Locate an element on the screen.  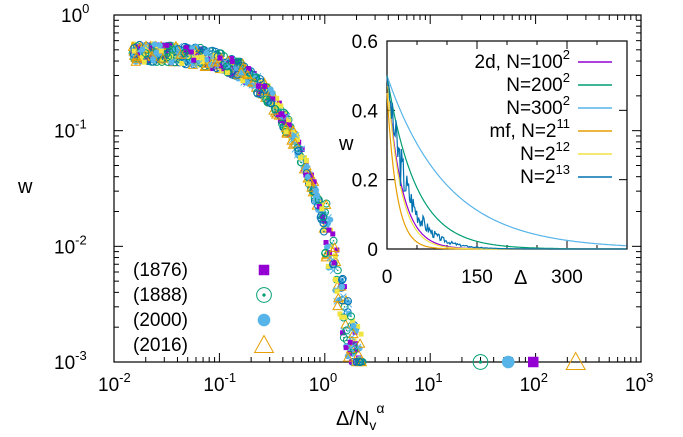
legend-label-1888: (1888) is located at coordinates (160, 295).